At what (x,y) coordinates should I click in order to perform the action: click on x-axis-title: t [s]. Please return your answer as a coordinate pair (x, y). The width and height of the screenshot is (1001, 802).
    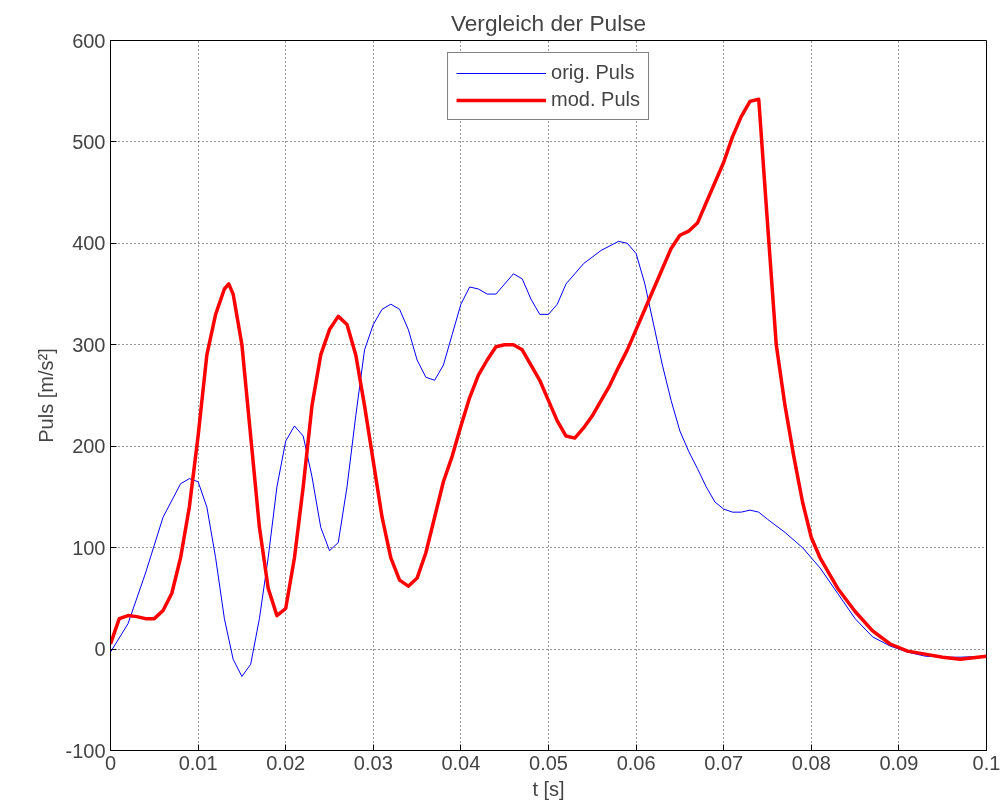
    Looking at the image, I should click on (548, 788).